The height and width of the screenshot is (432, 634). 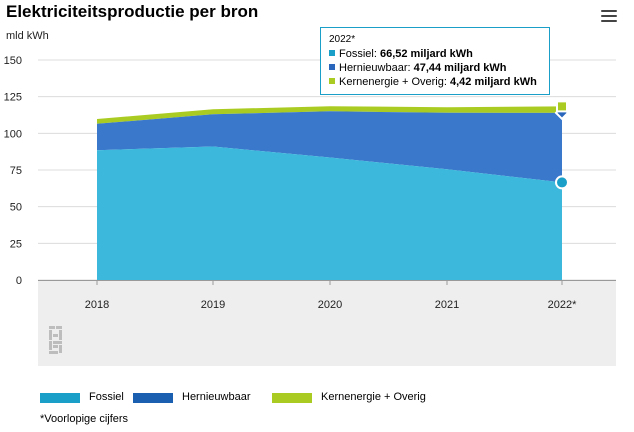 I want to click on x-tick-label: 2019, so click(x=213, y=305).